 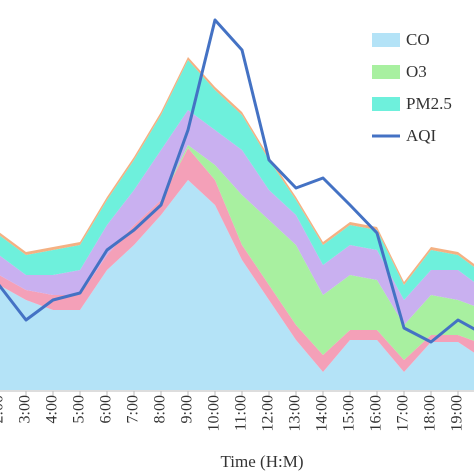 What do you see at coordinates (241, 413) in the screenshot?
I see `x-tick-label: 11:00` at bounding box center [241, 413].